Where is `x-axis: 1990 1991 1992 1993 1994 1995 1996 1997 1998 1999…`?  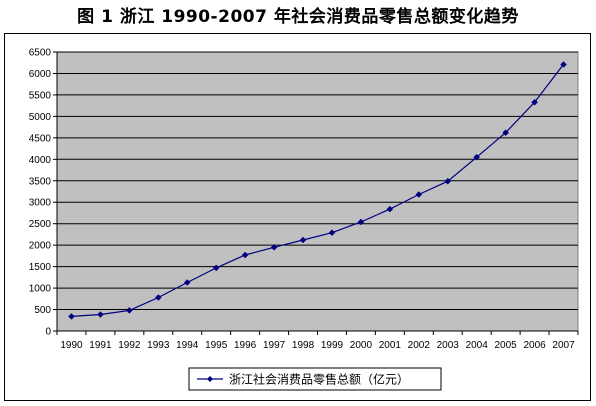
x-axis: 1990 1991 1992 1993 1994 1995 1996 1997 1998 1999… is located at coordinates (317, 340).